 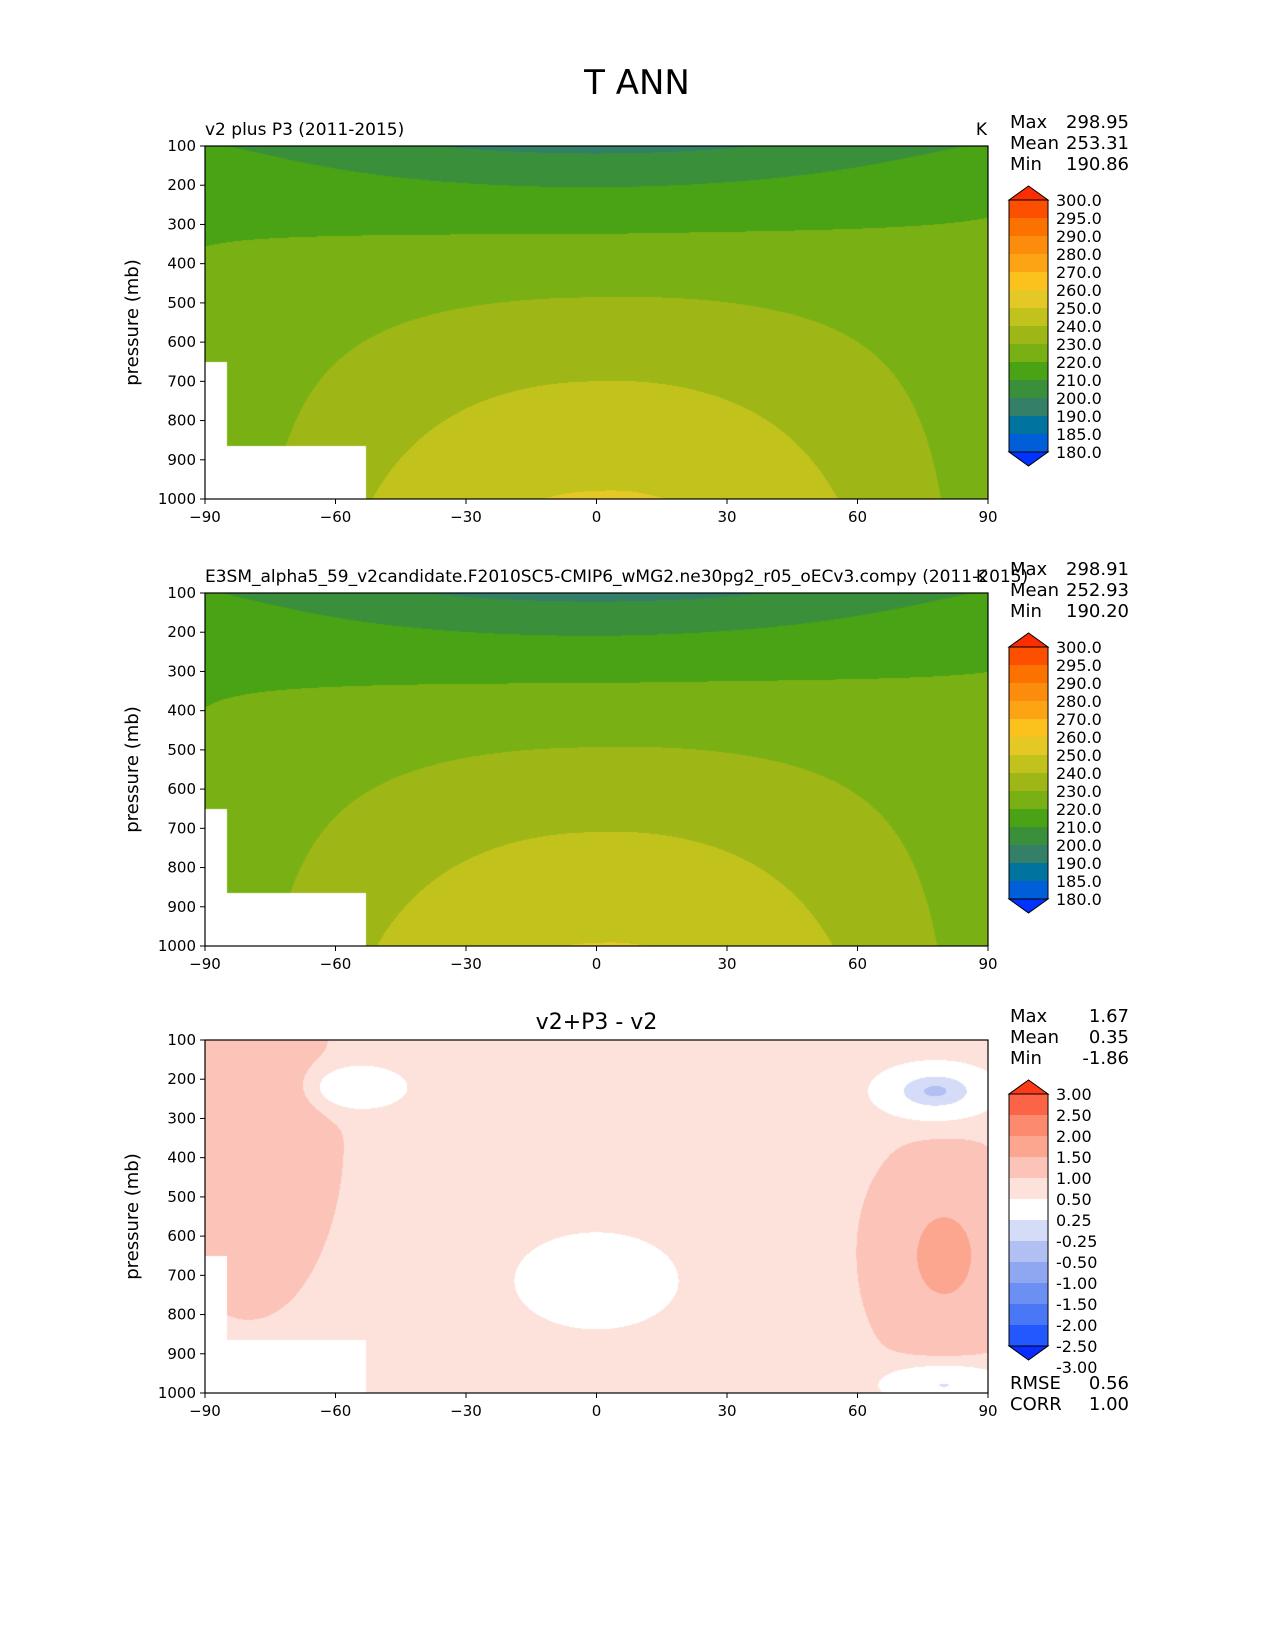 I want to click on colorbar-label: 1.50, so click(x=1074, y=1157).